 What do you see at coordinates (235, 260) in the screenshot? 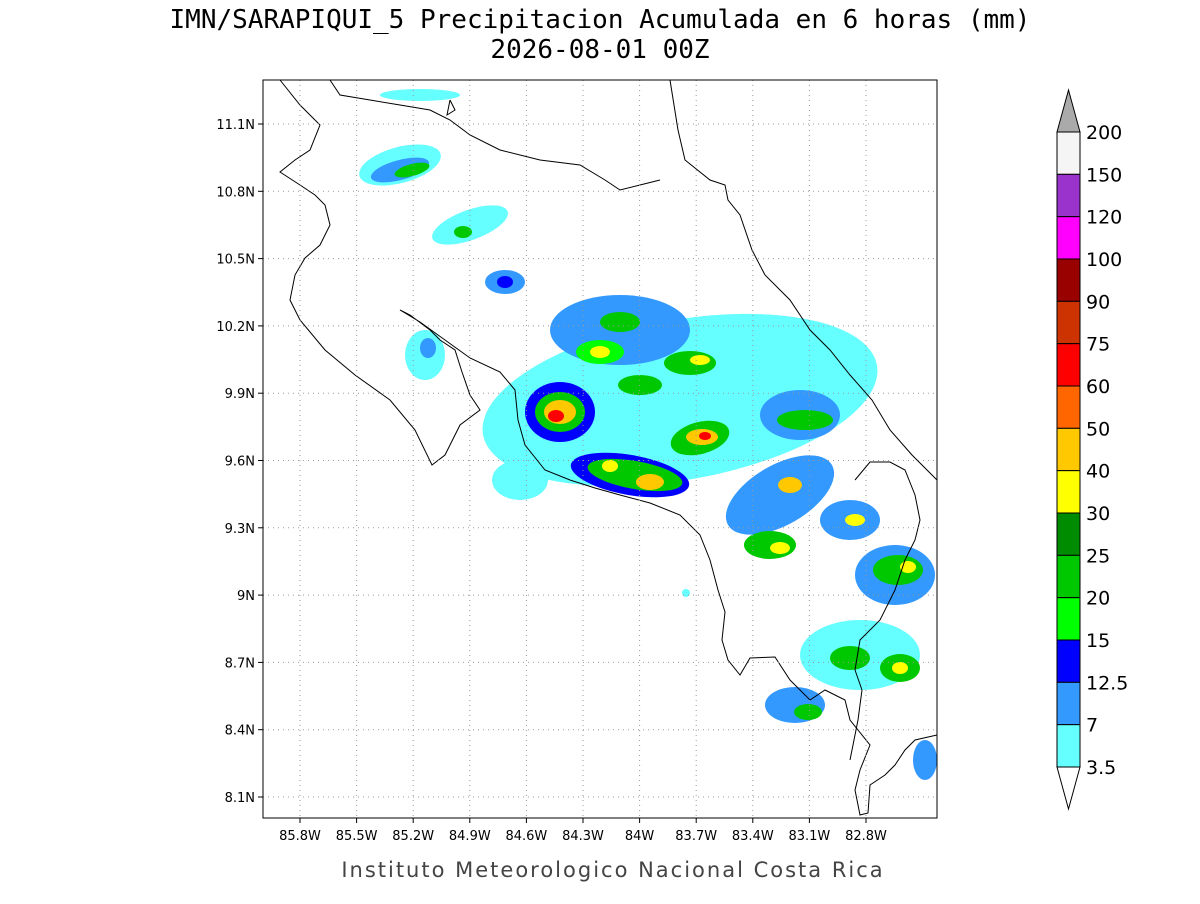
I see `y-tick-label: 10.5N` at bounding box center [235, 260].